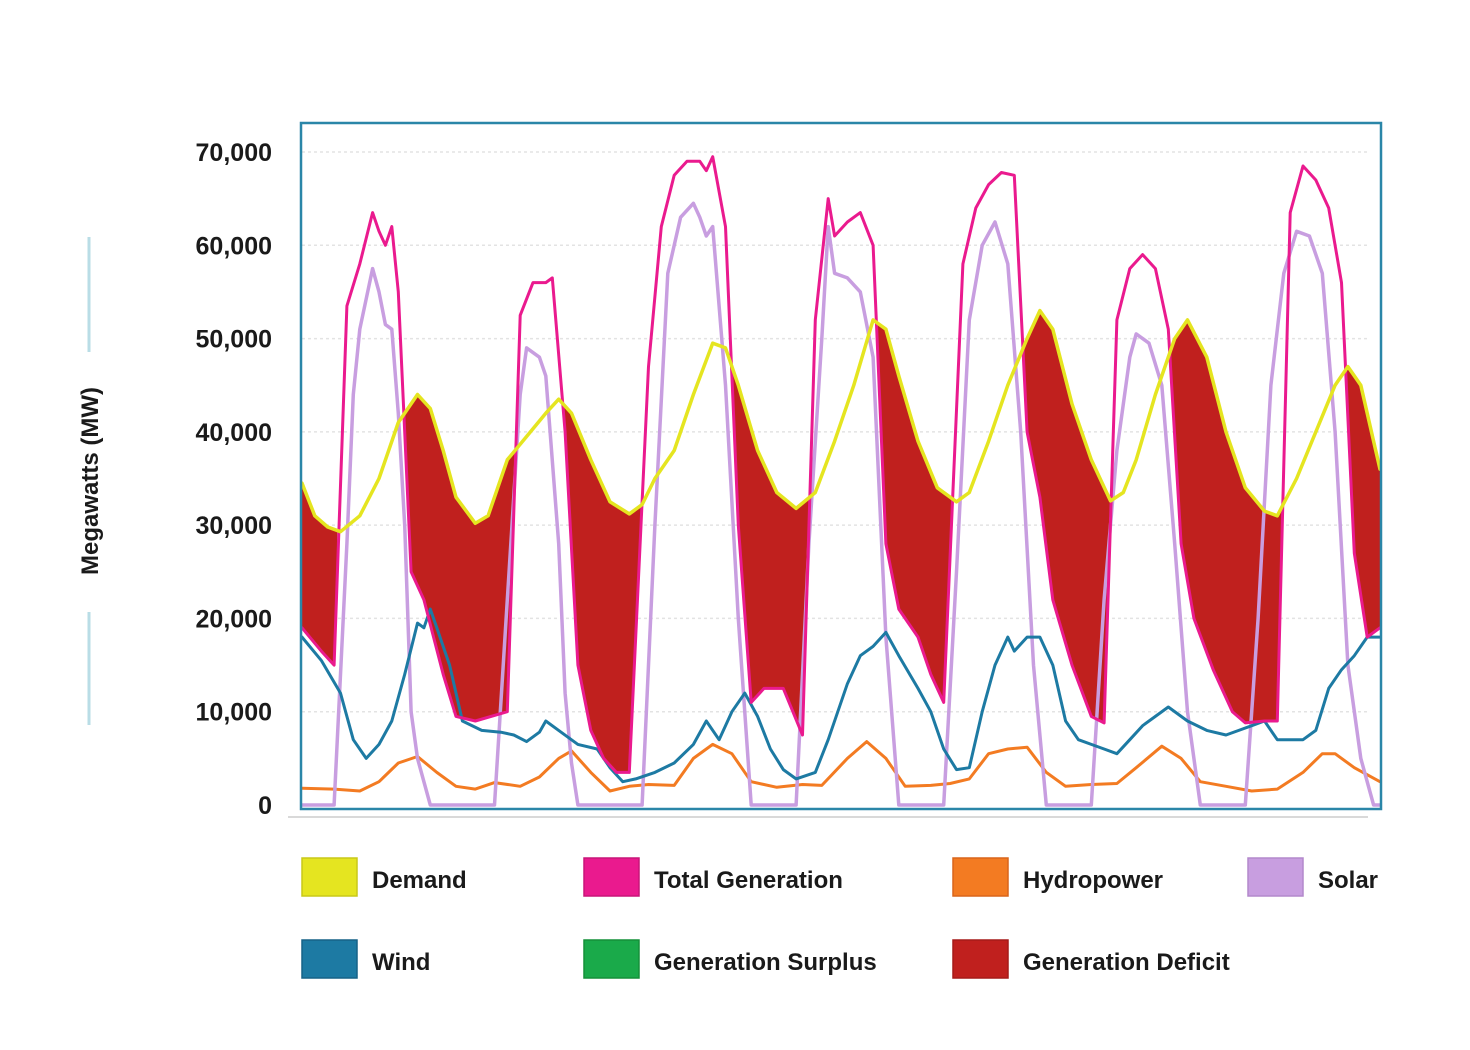  What do you see at coordinates (1312, 877) in the screenshot?
I see `legend-item-solar: Solar` at bounding box center [1312, 877].